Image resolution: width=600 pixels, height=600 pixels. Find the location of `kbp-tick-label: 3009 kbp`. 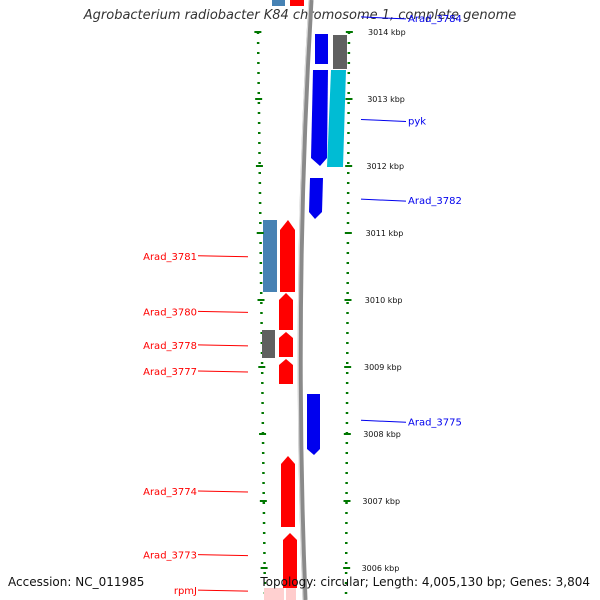

kbp-tick-label: 3009 kbp is located at coordinates (383, 367).